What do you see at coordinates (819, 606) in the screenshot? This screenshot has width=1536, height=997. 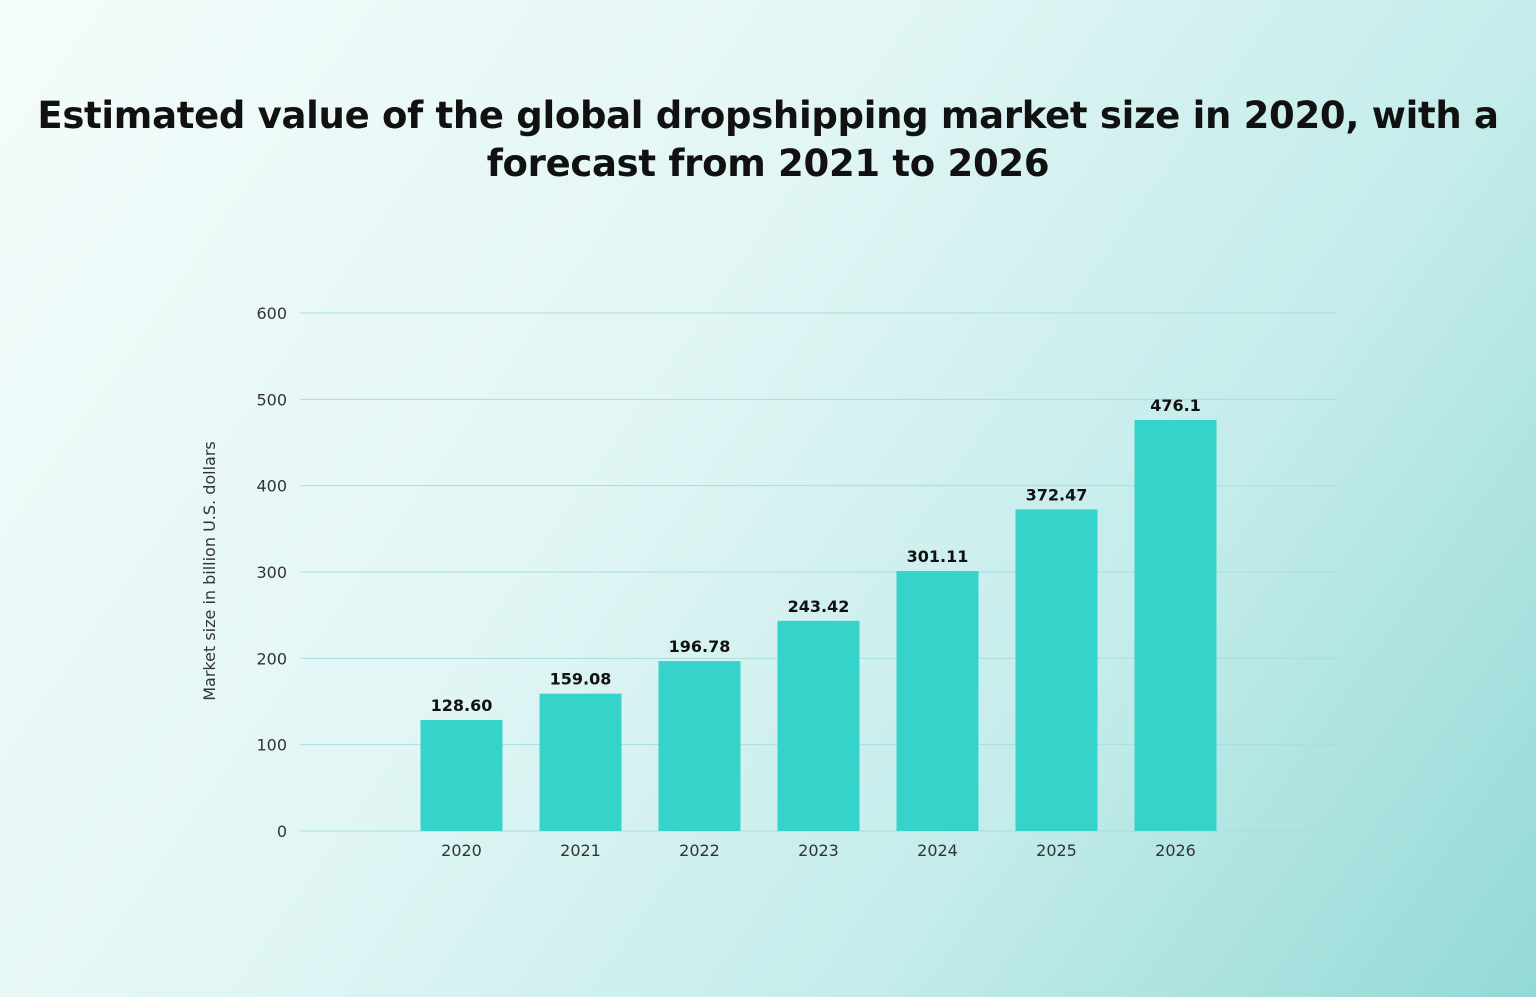 I see `data-label: 243.42` at bounding box center [819, 606].